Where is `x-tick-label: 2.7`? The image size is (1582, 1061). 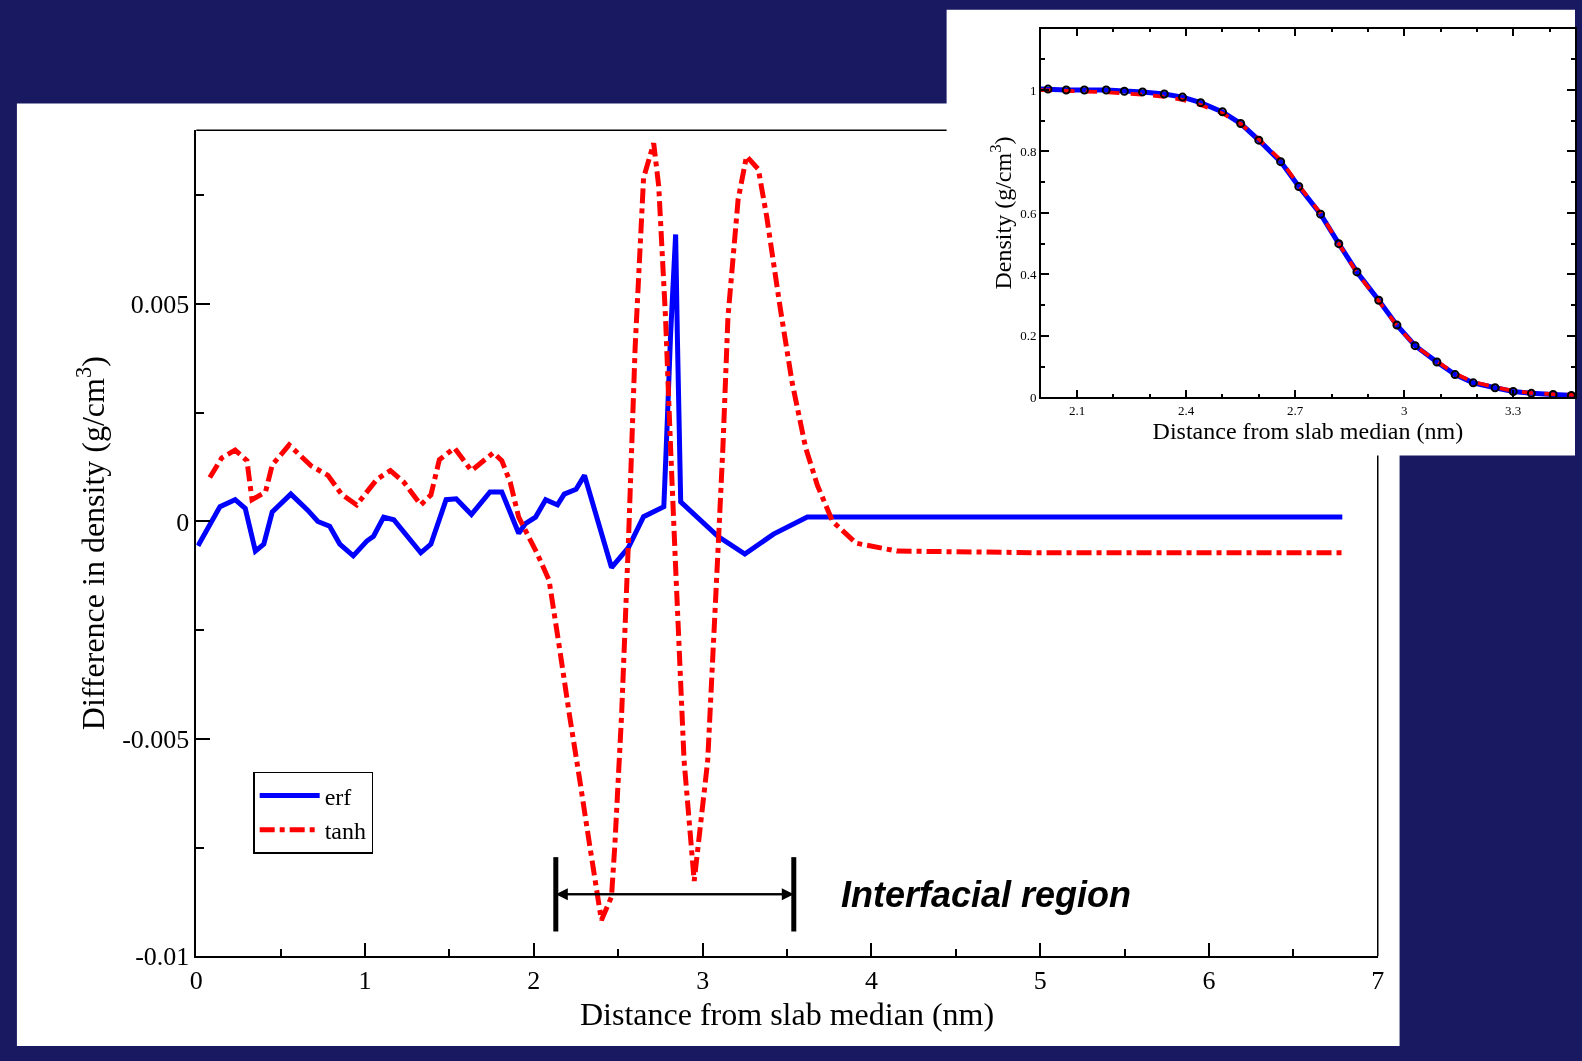
x-tick-label: 2.7 is located at coordinates (1295, 410).